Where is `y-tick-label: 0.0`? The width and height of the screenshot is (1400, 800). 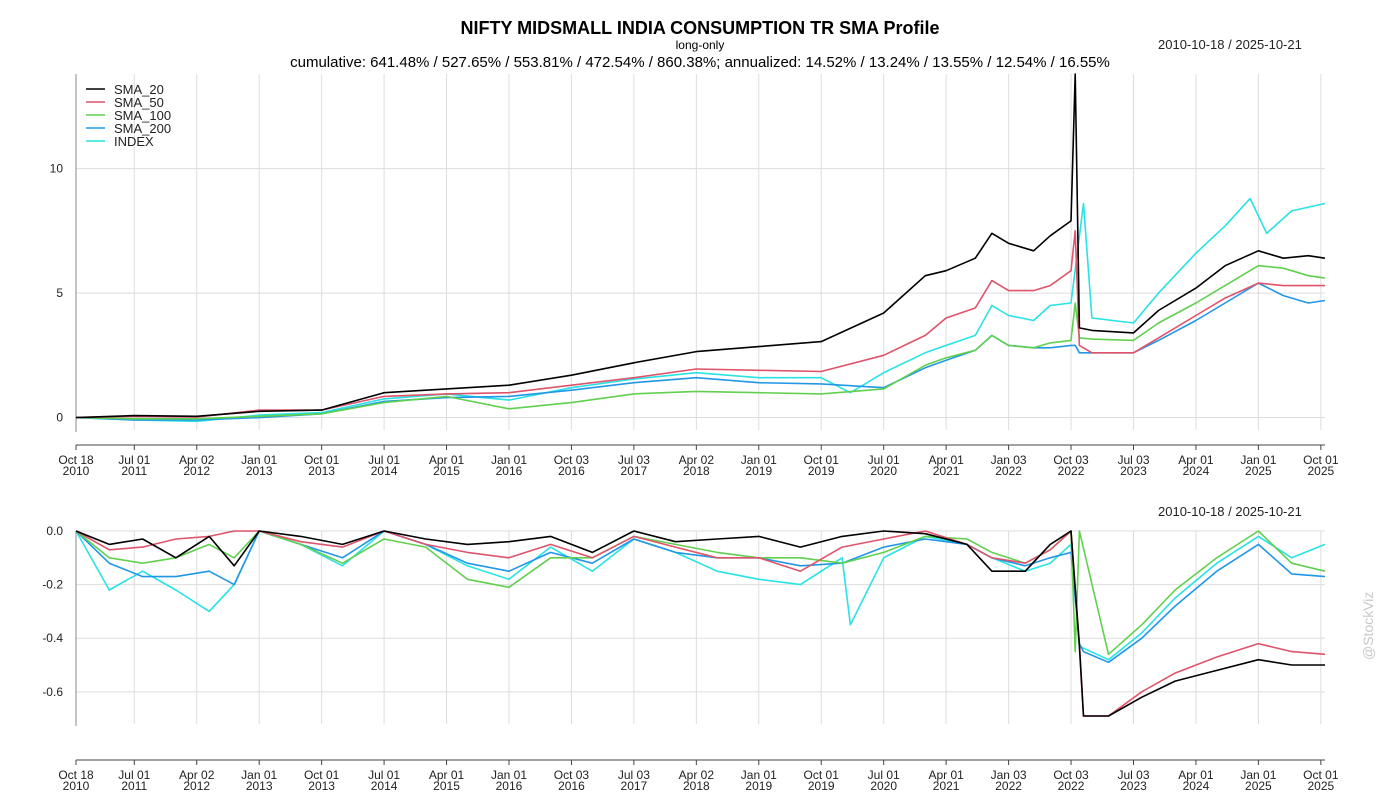 y-tick-label: 0.0 is located at coordinates (54, 531).